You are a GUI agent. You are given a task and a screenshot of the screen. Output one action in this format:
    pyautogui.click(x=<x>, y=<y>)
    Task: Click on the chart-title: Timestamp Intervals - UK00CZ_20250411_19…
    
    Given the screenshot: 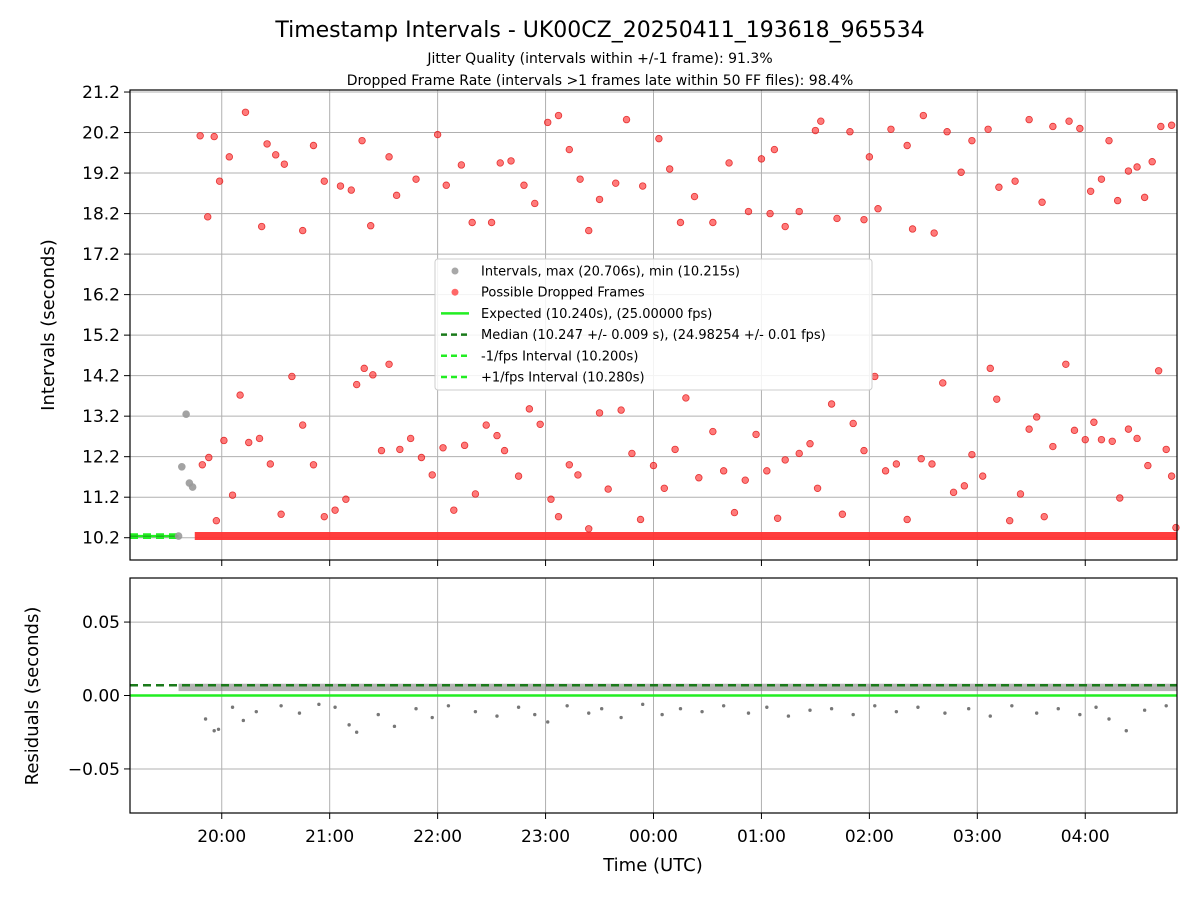 What is the action you would take?
    pyautogui.click(x=599, y=30)
    